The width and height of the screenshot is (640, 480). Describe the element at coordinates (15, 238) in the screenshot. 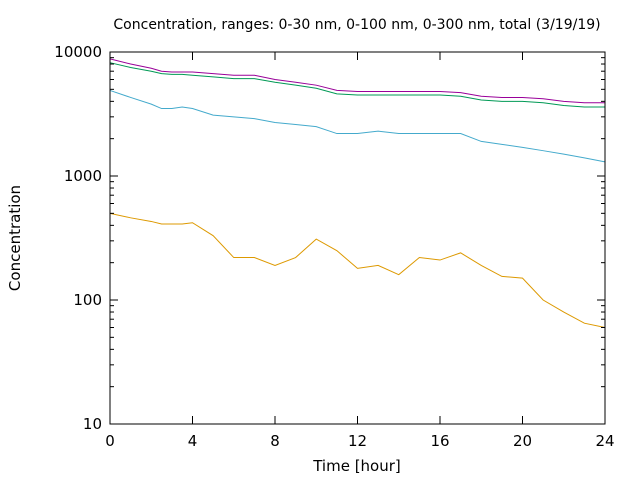

I see `y-axis-label: Concentration` at that location.